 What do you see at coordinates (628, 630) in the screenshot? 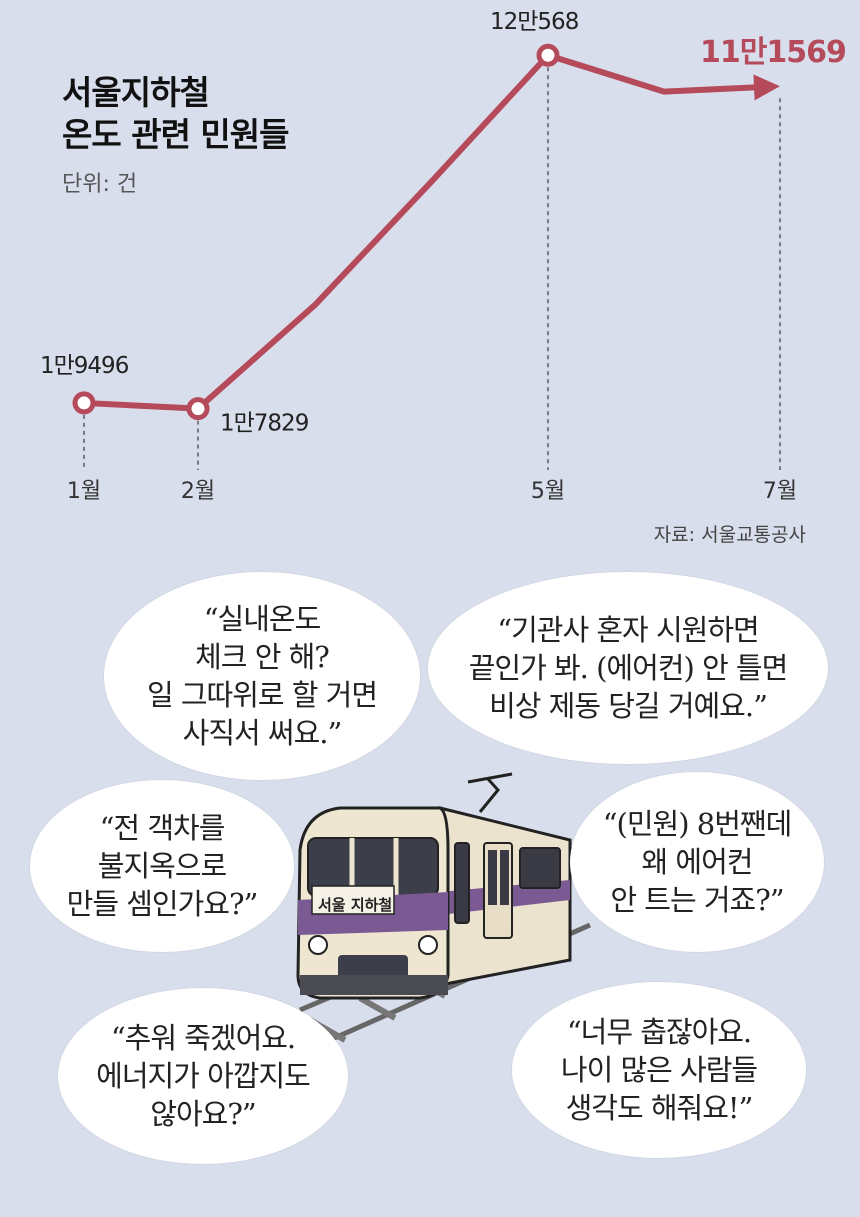
I see `bubble-line: “기관사 혼자 시원하면` at bounding box center [628, 630].